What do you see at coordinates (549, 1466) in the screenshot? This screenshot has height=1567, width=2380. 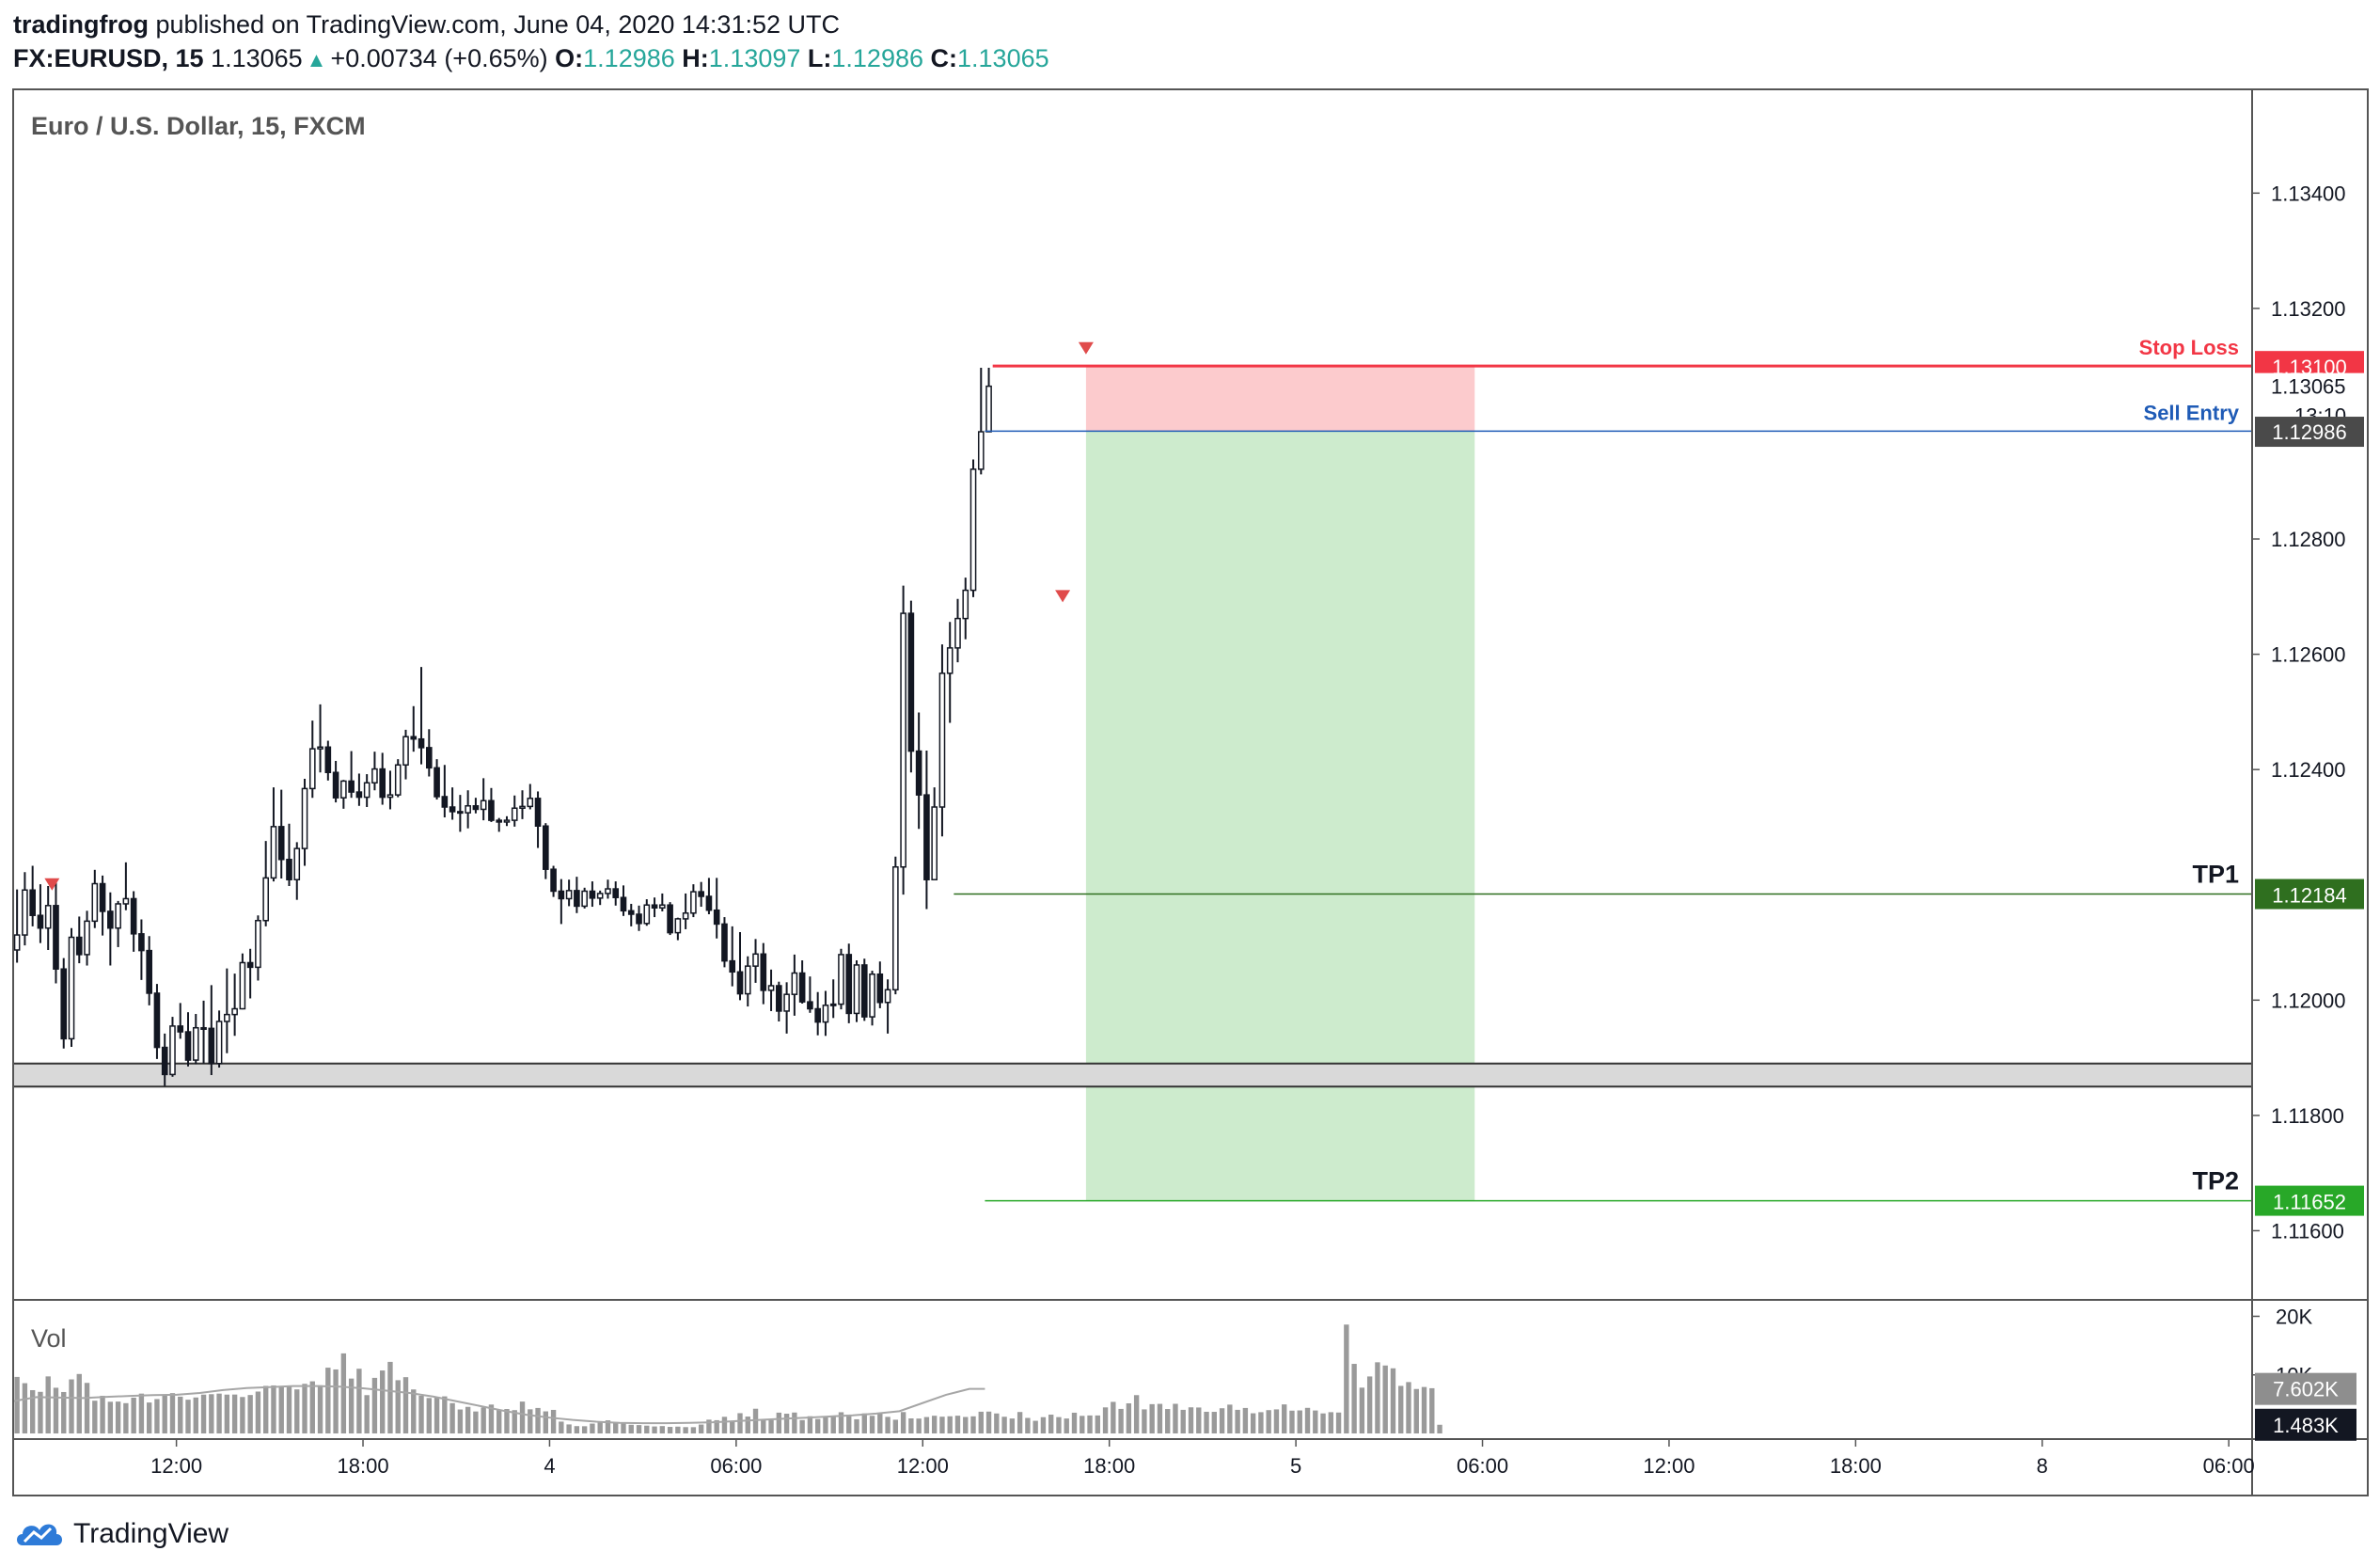 I see `time-tick-label: 4` at bounding box center [549, 1466].